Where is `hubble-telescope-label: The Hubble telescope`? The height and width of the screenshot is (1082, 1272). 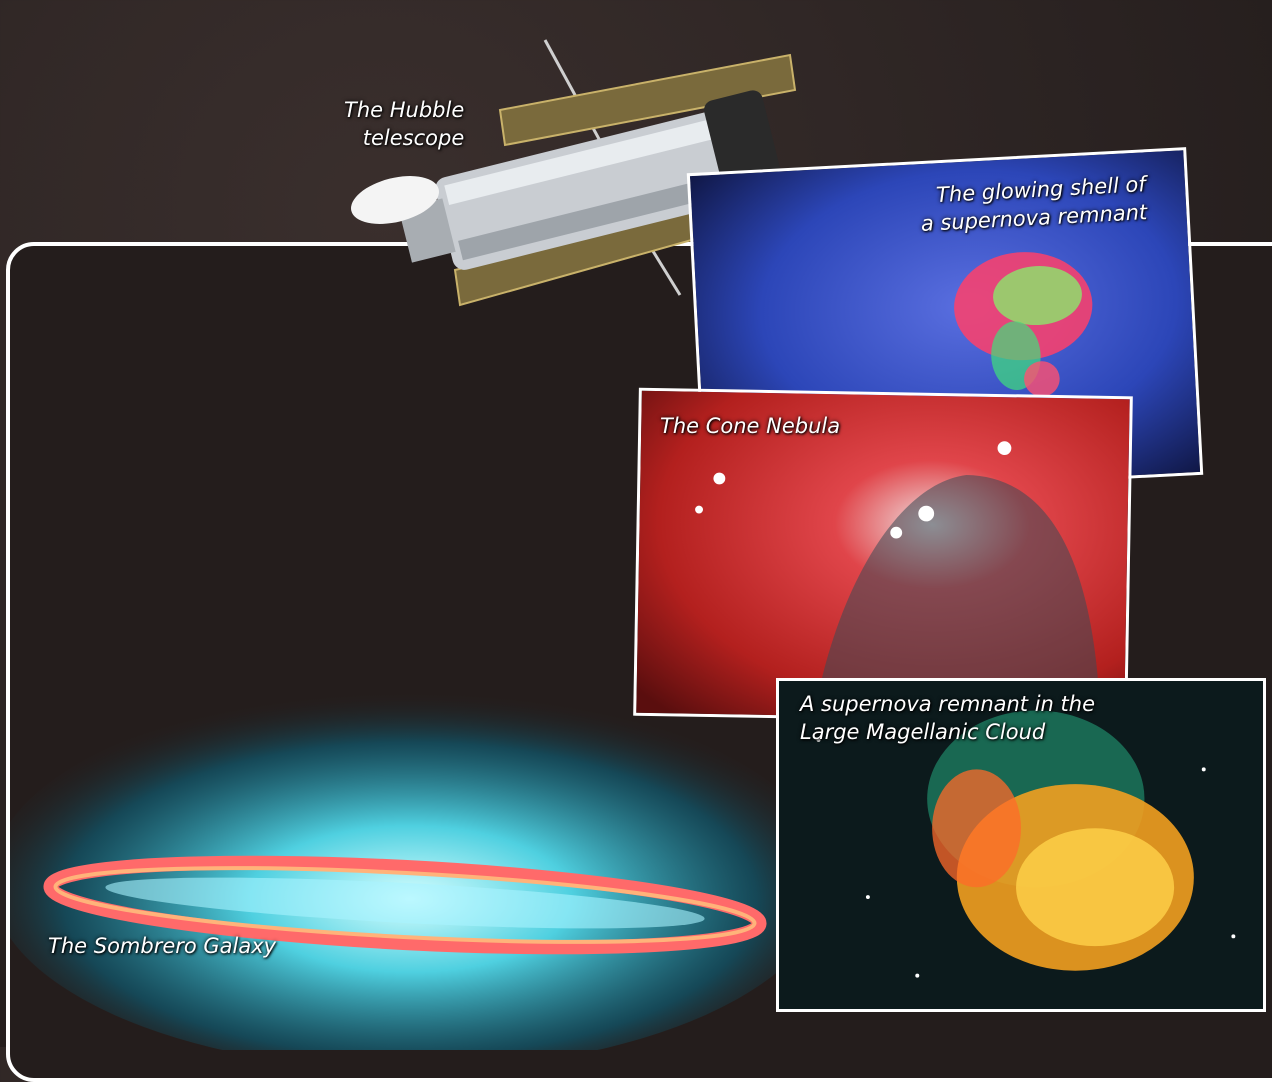
hubble-telescope-label: The Hubble telescope is located at coordinates (404, 124).